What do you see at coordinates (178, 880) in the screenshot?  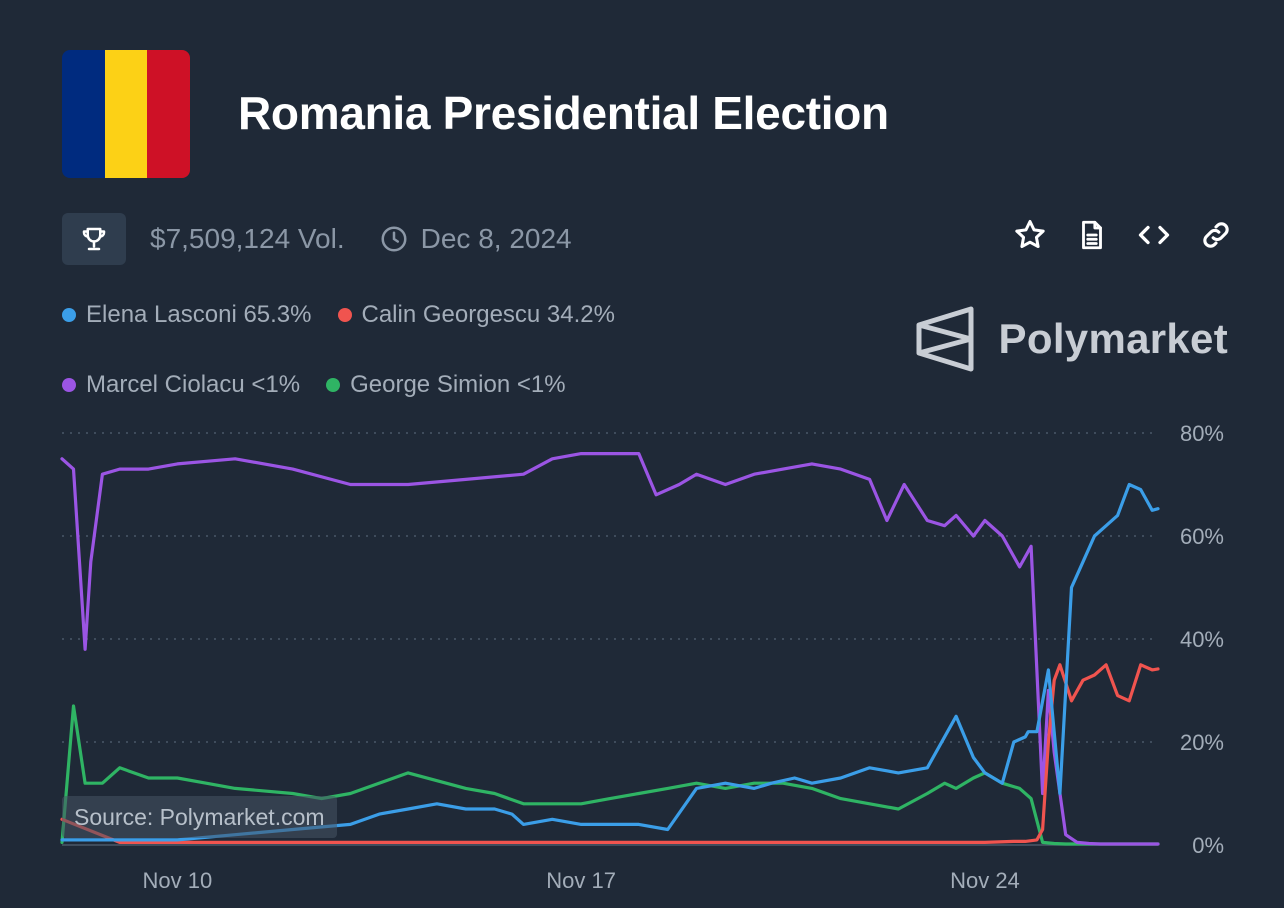 I see `x-tick-label: Nov 10` at bounding box center [178, 880].